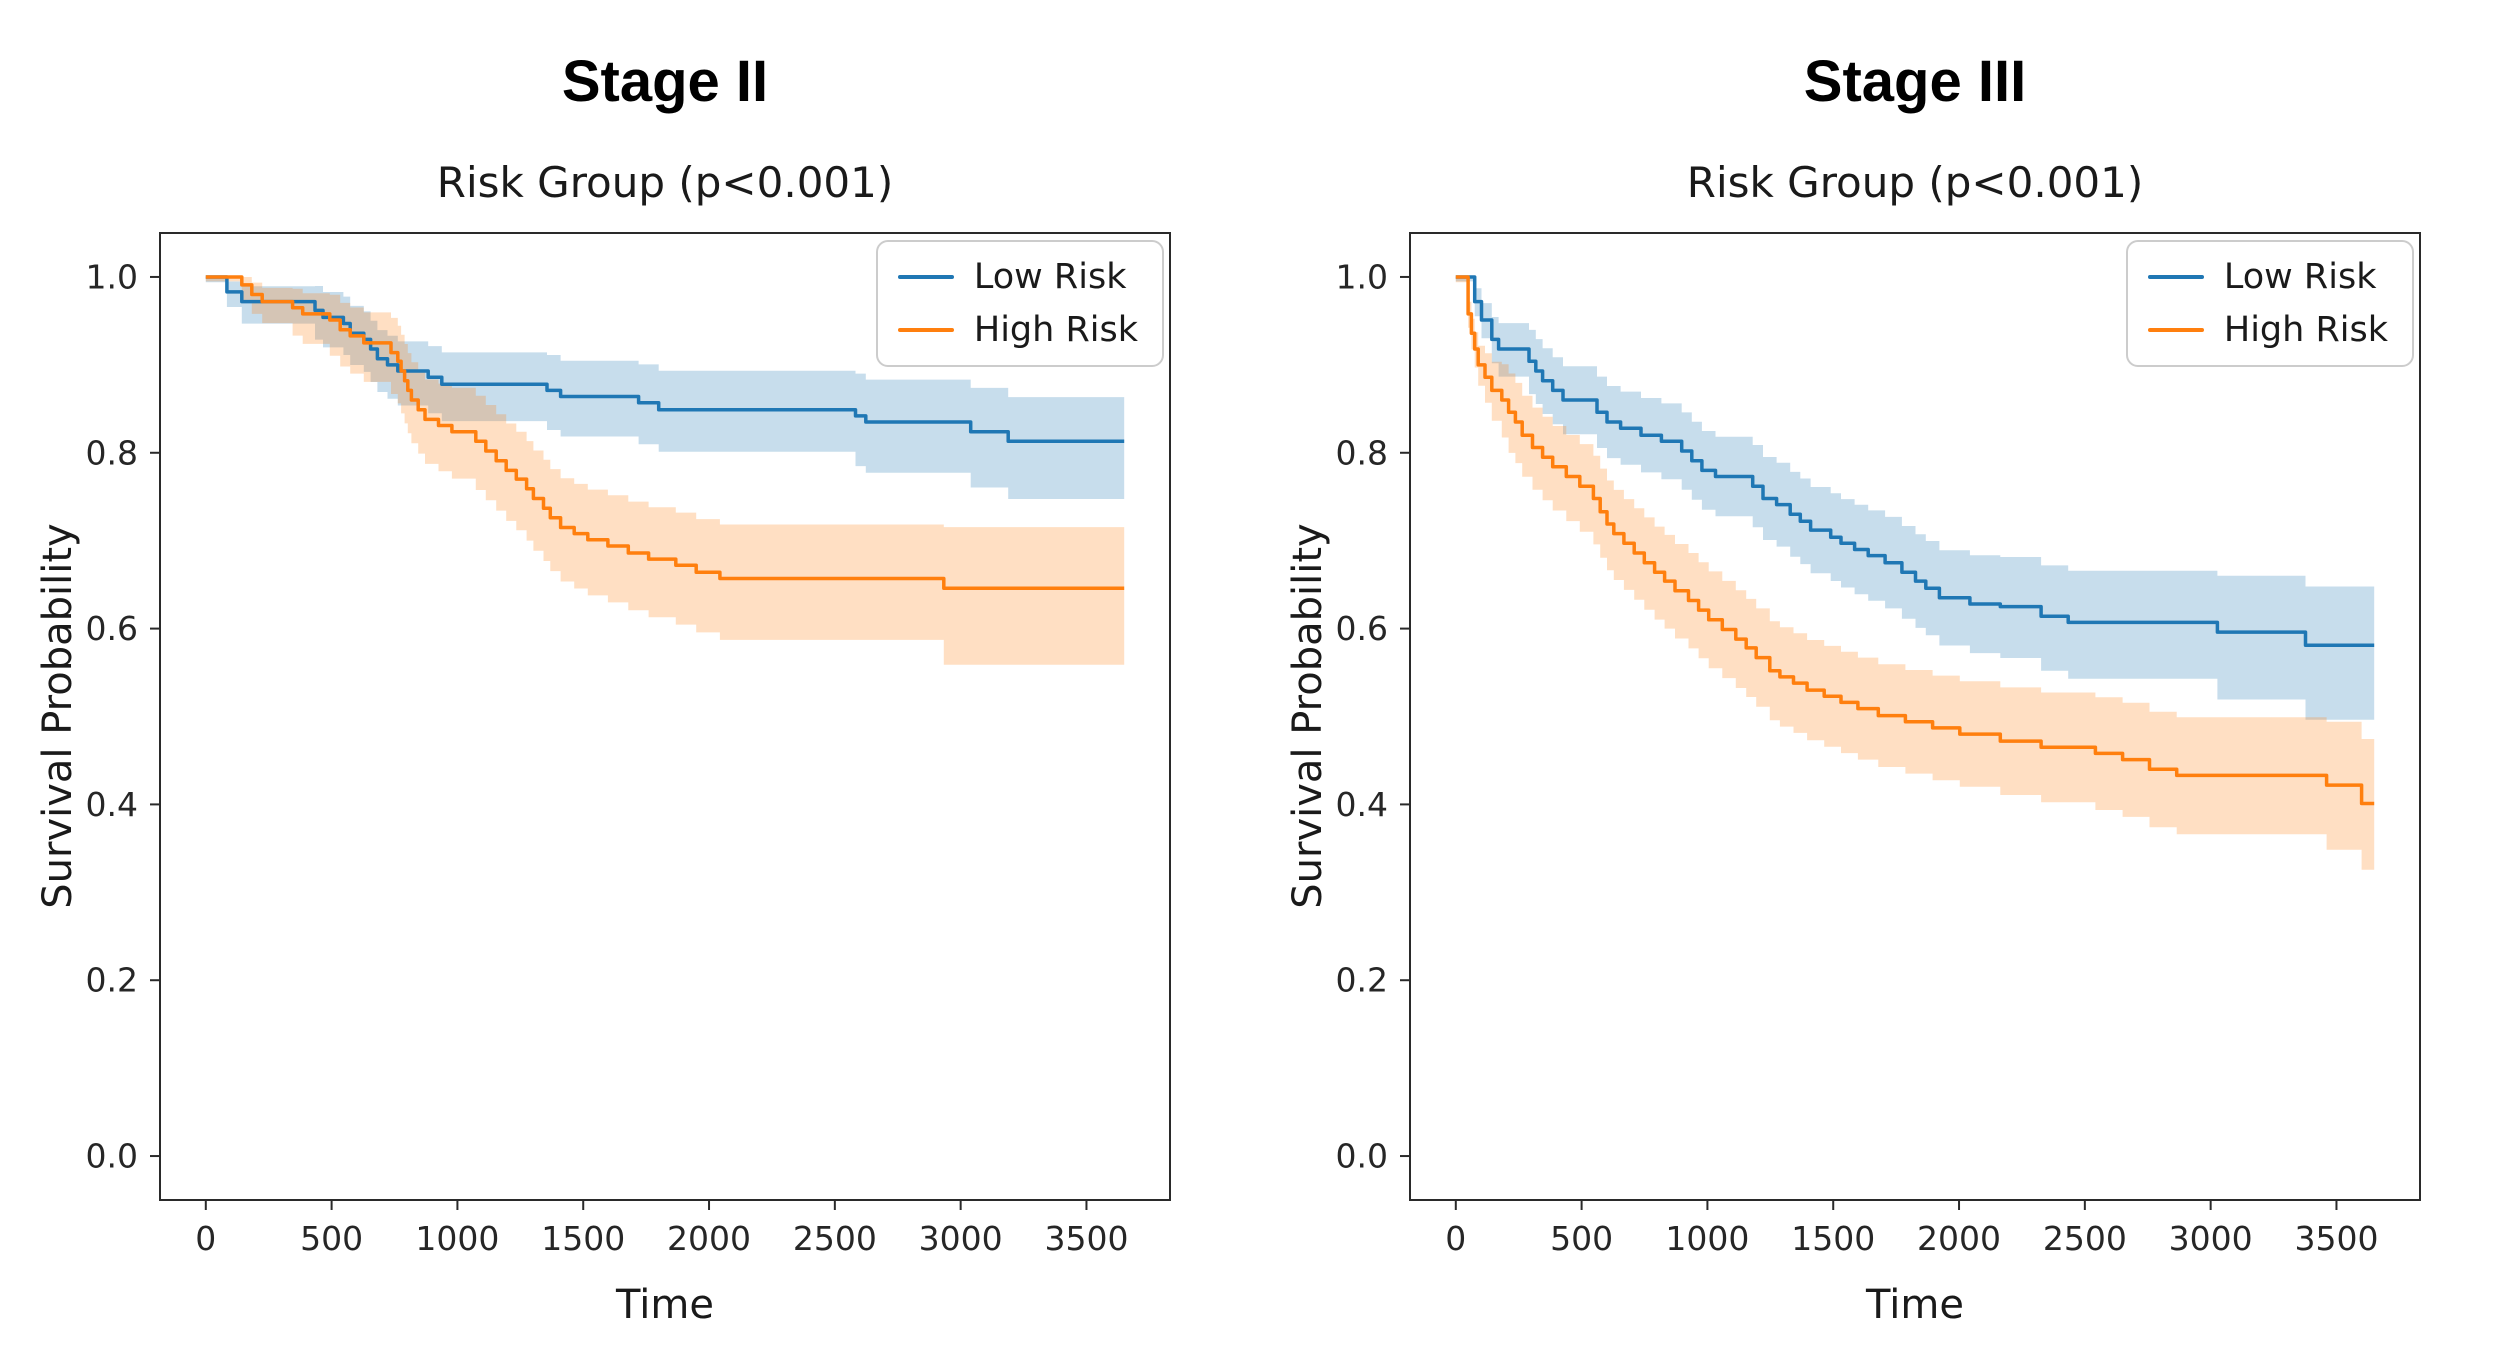  Describe the element at coordinates (1915, 81) in the screenshot. I see `panel-title-stage-iii: Stage III` at that location.